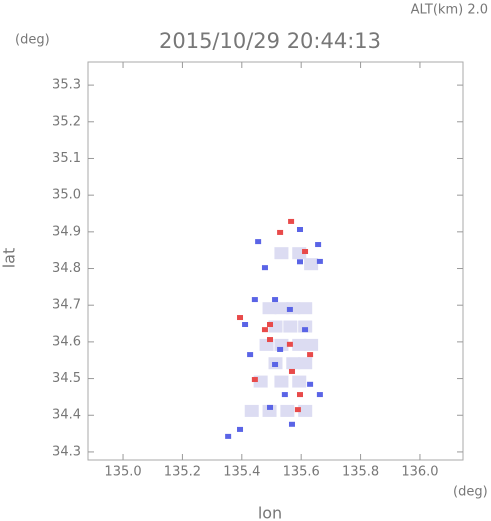 The image size is (491, 521). I want to click on x-axis-label: lon, so click(270, 512).